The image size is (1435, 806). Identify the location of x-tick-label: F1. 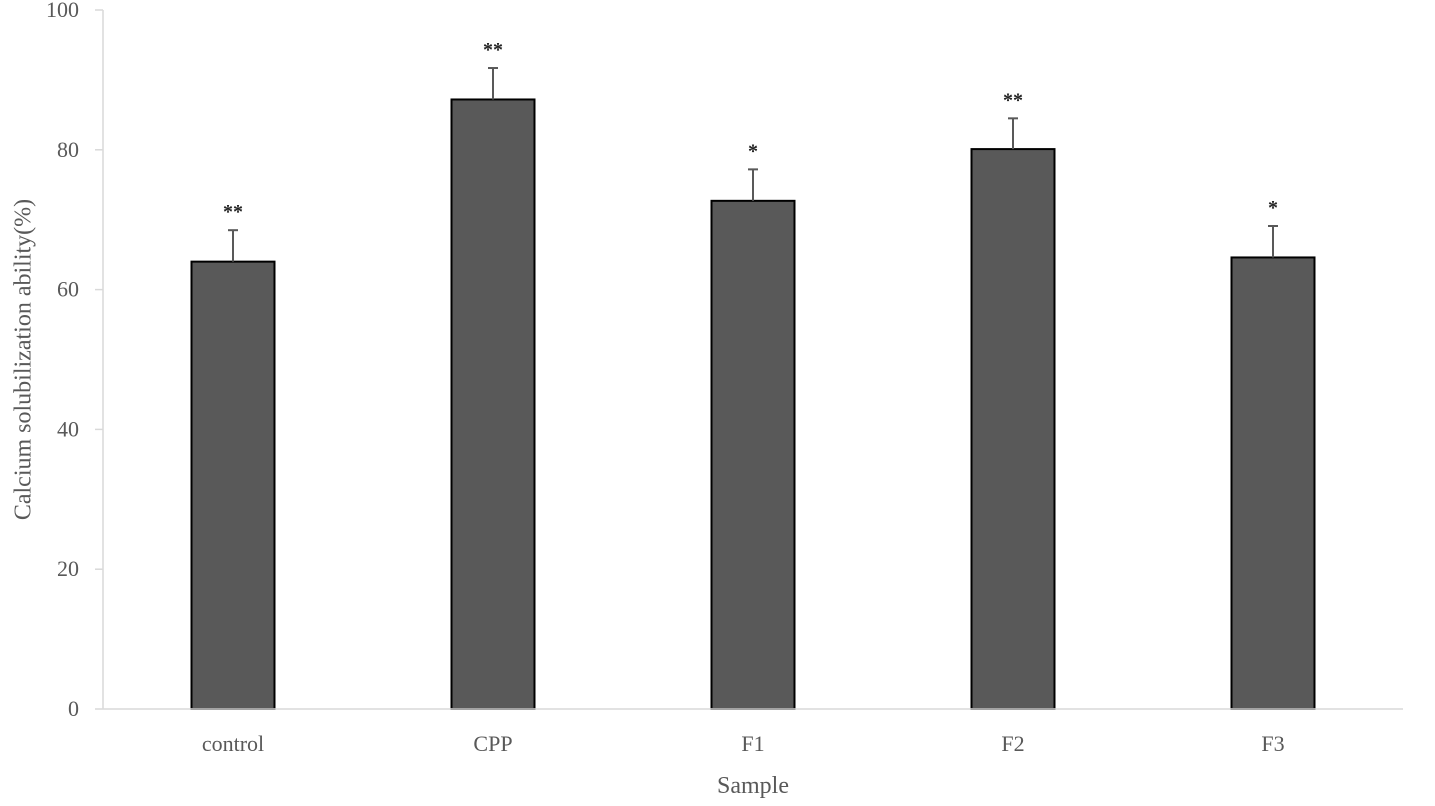
(752, 743).